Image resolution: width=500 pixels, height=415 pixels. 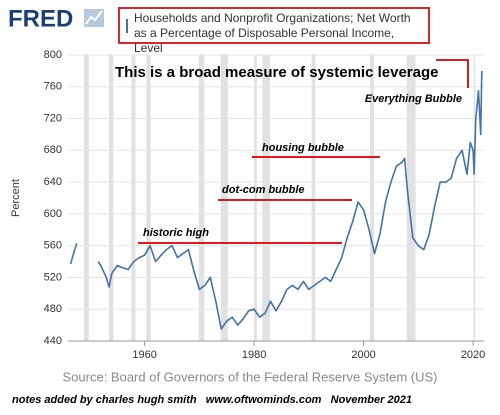 What do you see at coordinates (53, 87) in the screenshot?
I see `y-tick-label: 760` at bounding box center [53, 87].